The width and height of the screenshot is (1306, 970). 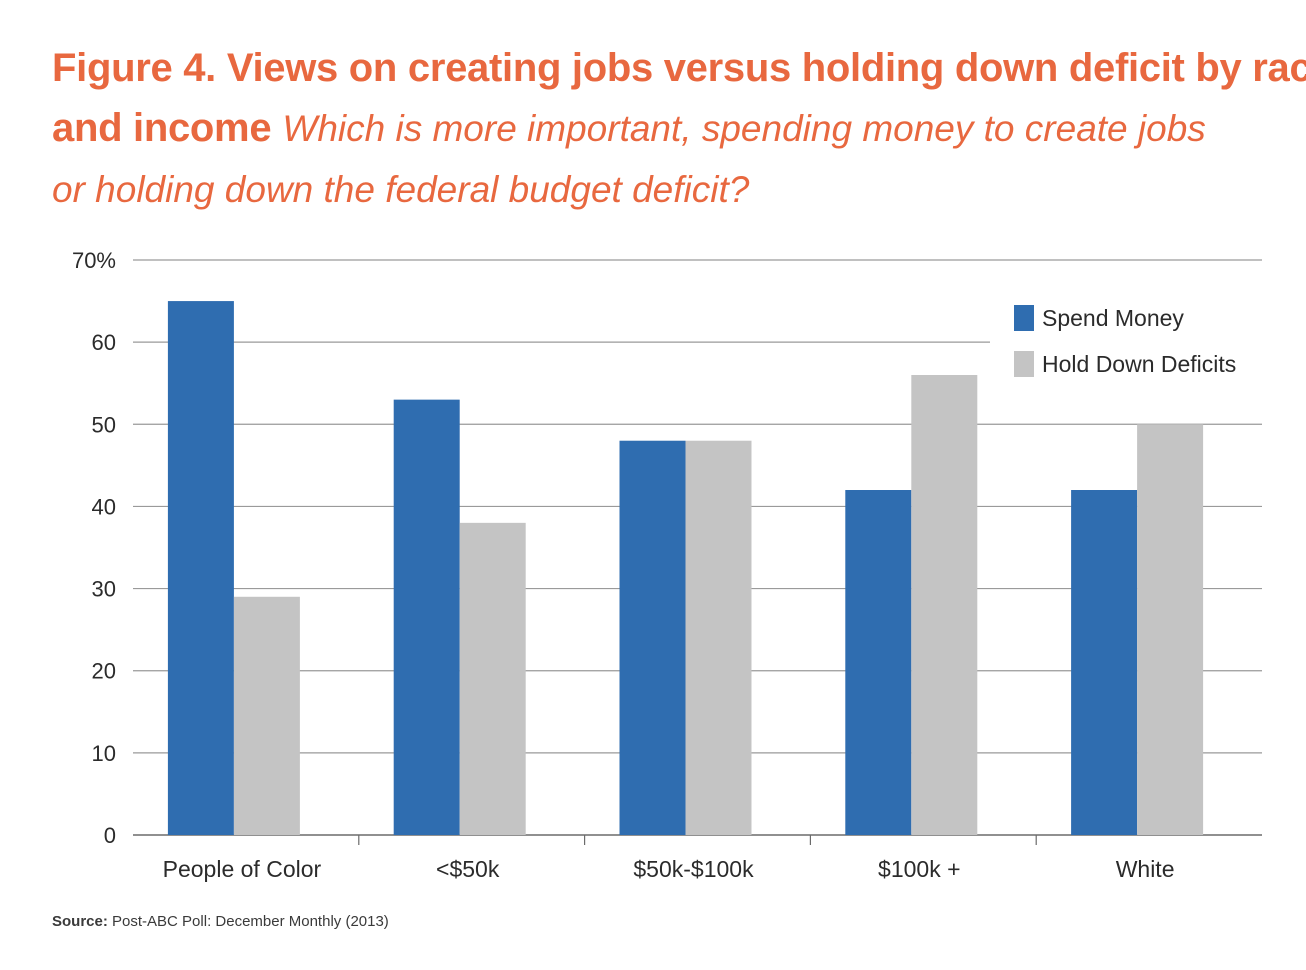 I want to click on y-tick-label: 70%, so click(x=94, y=260).